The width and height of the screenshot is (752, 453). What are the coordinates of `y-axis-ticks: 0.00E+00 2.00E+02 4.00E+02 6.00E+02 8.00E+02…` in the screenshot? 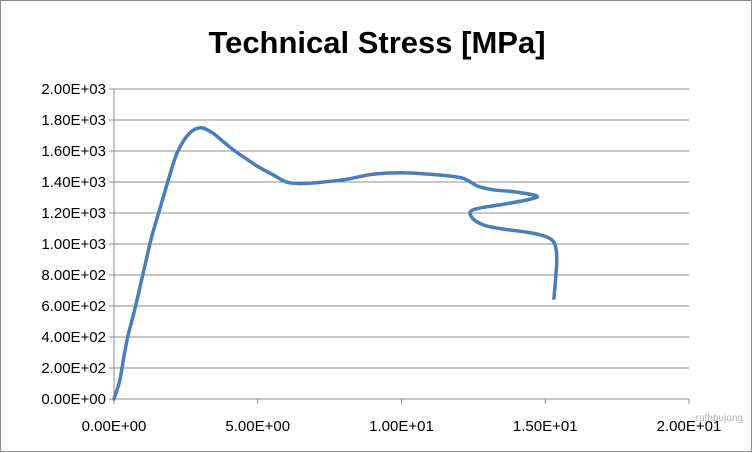 It's located at (73, 244).